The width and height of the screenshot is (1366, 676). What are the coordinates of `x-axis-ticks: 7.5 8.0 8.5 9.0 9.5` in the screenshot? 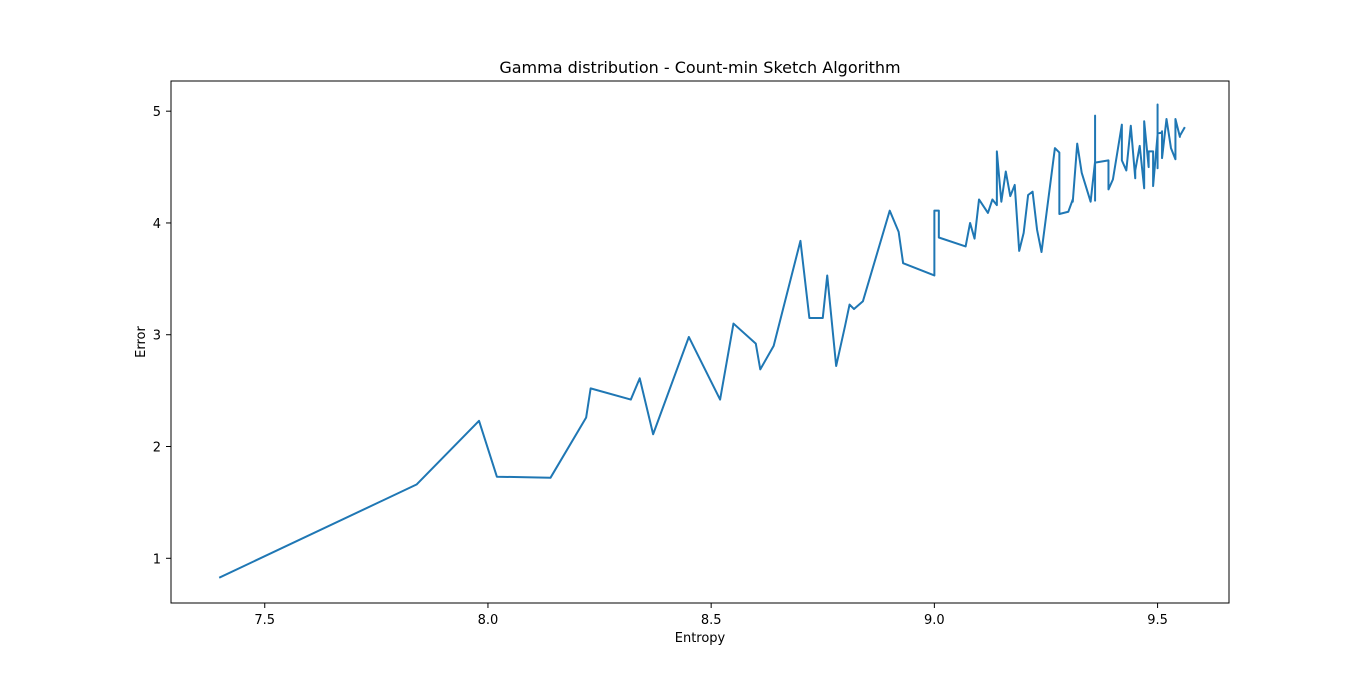 It's located at (711, 615).